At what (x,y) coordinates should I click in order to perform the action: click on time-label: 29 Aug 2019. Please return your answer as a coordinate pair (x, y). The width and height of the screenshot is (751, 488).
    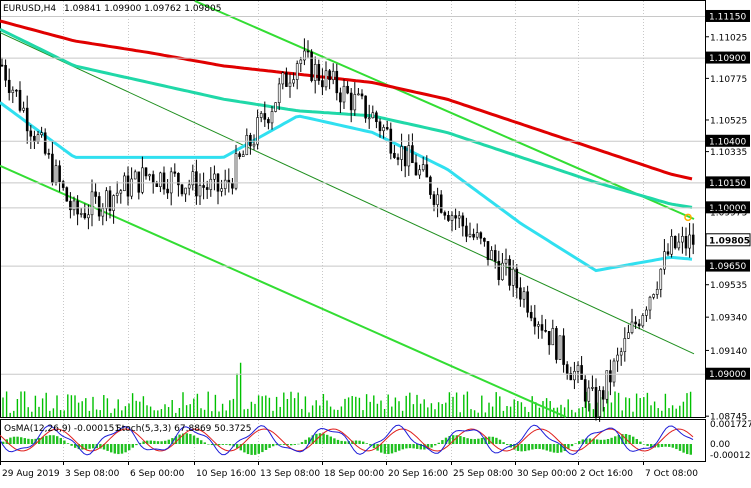
    Looking at the image, I should click on (31, 474).